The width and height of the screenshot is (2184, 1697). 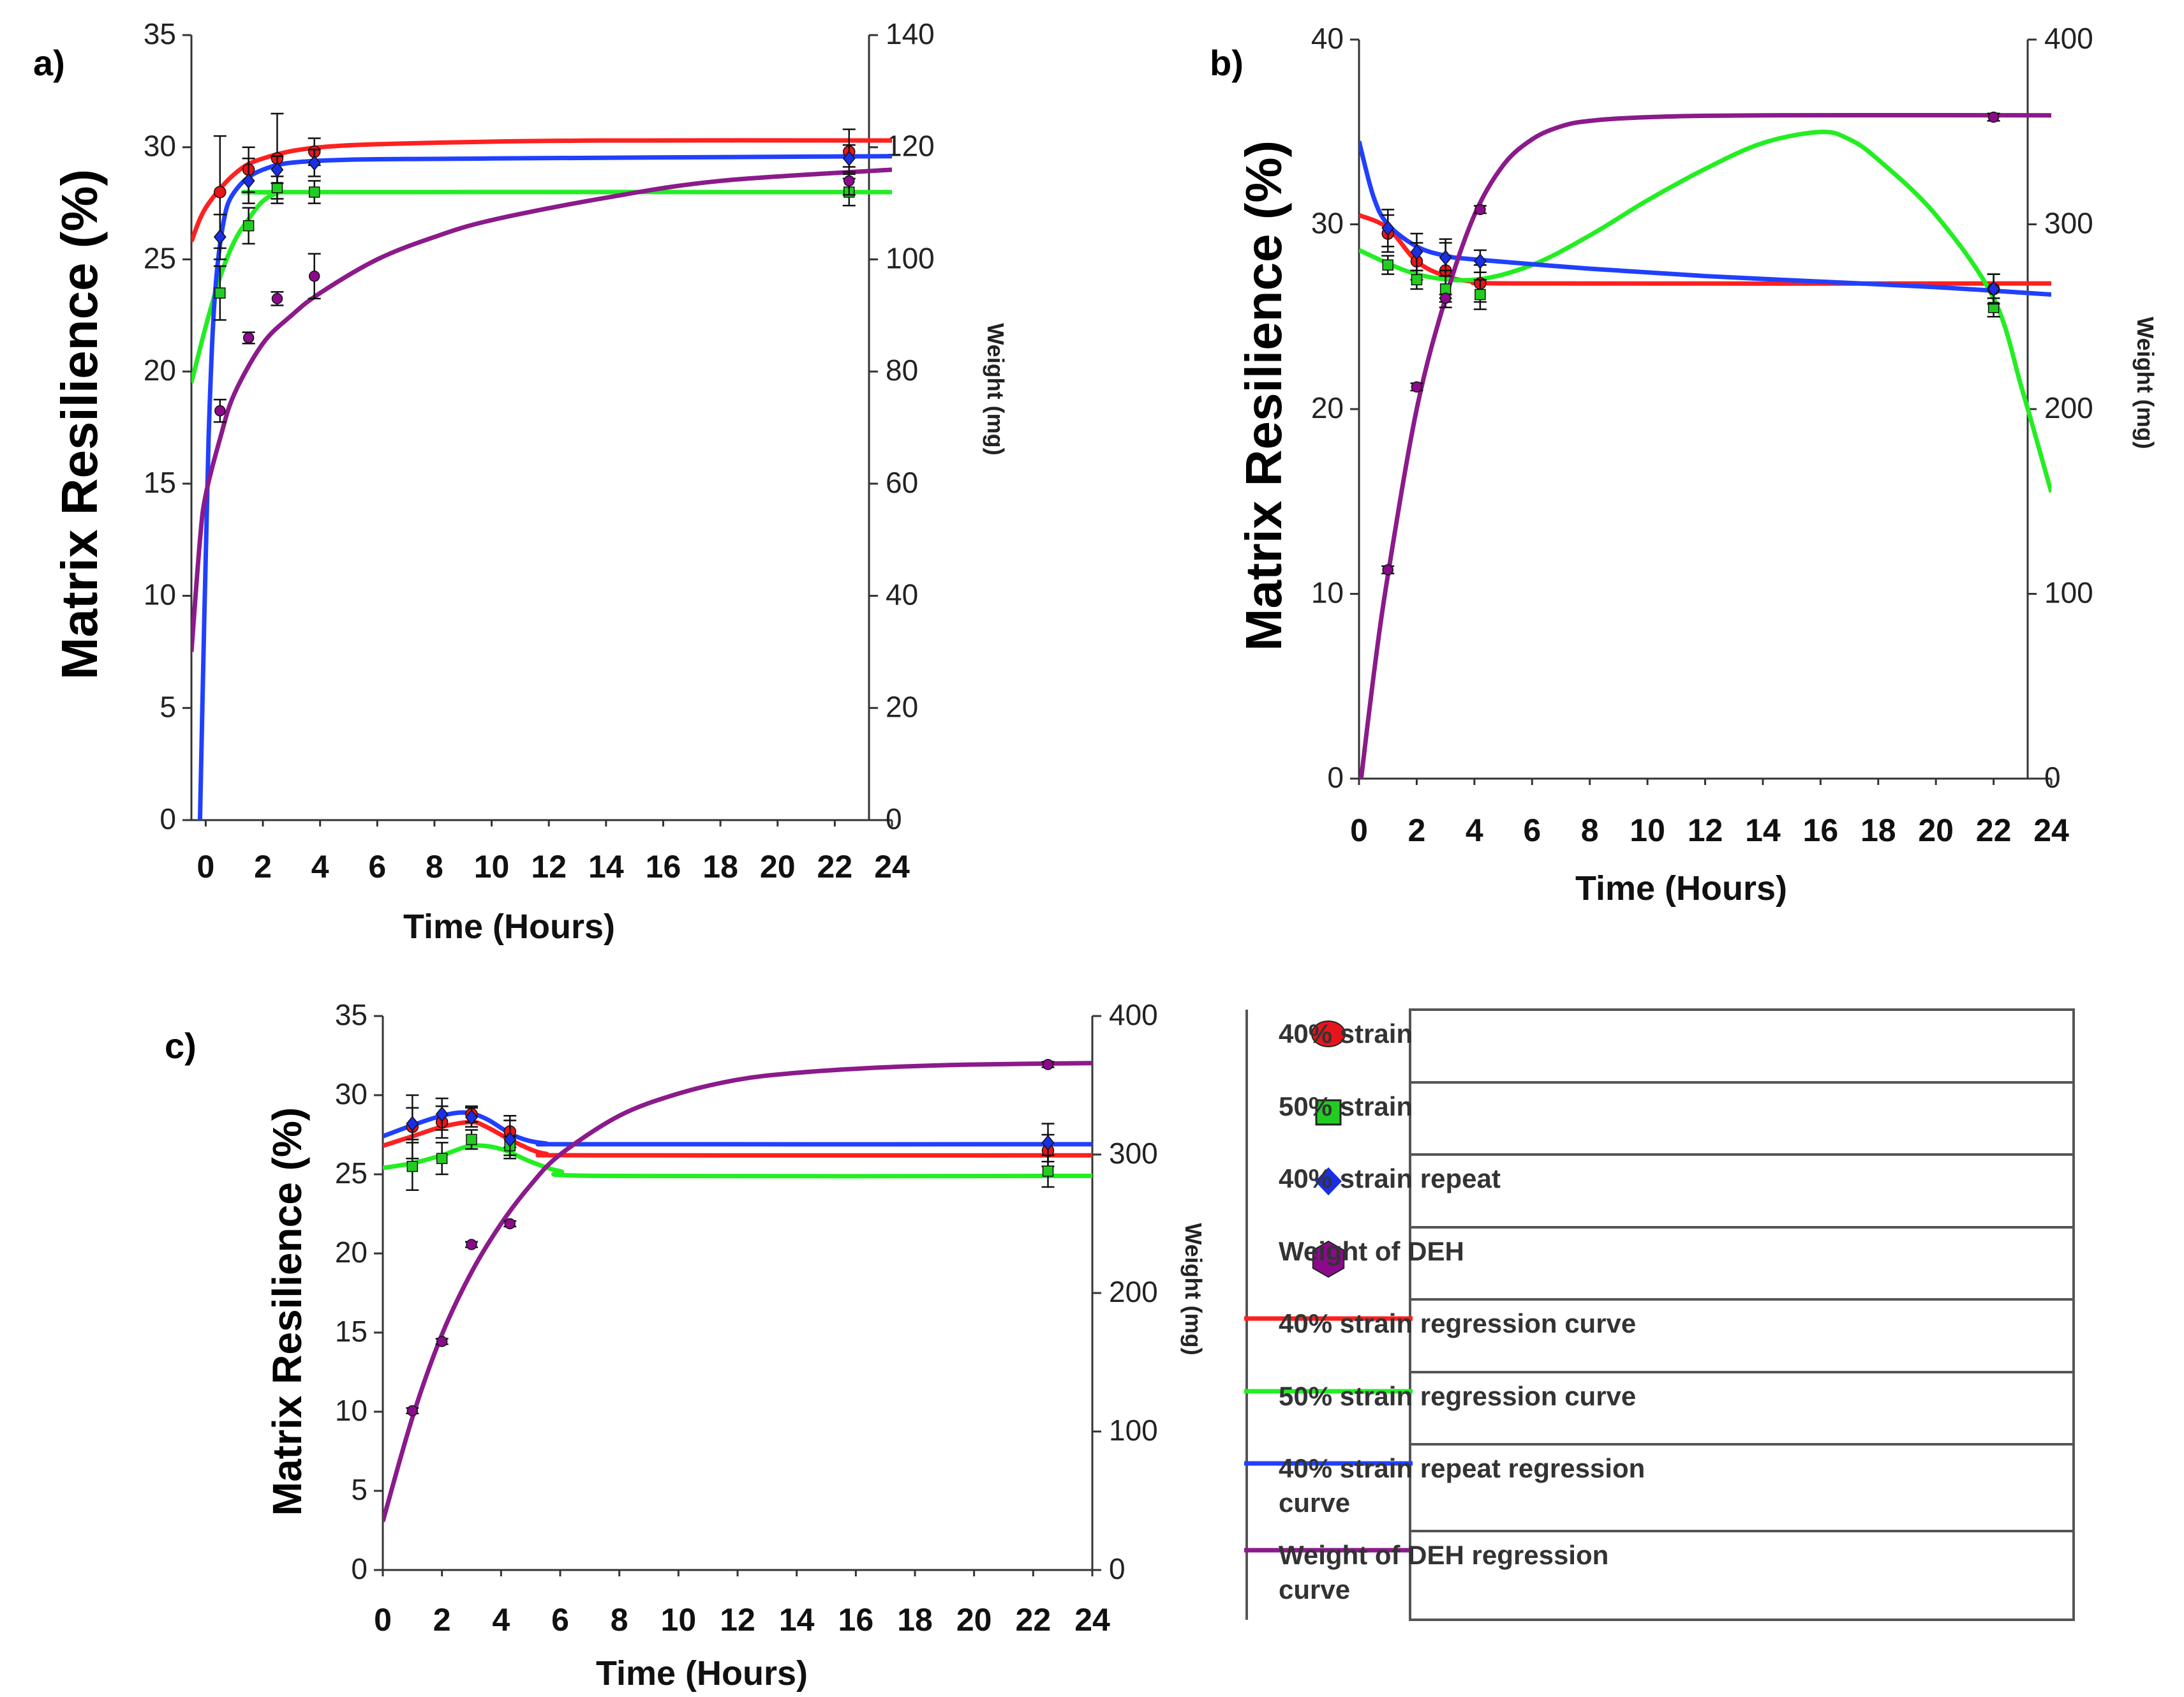 What do you see at coordinates (797, 1620) in the screenshot?
I see `panel-c-x-tick-label: 14` at bounding box center [797, 1620].